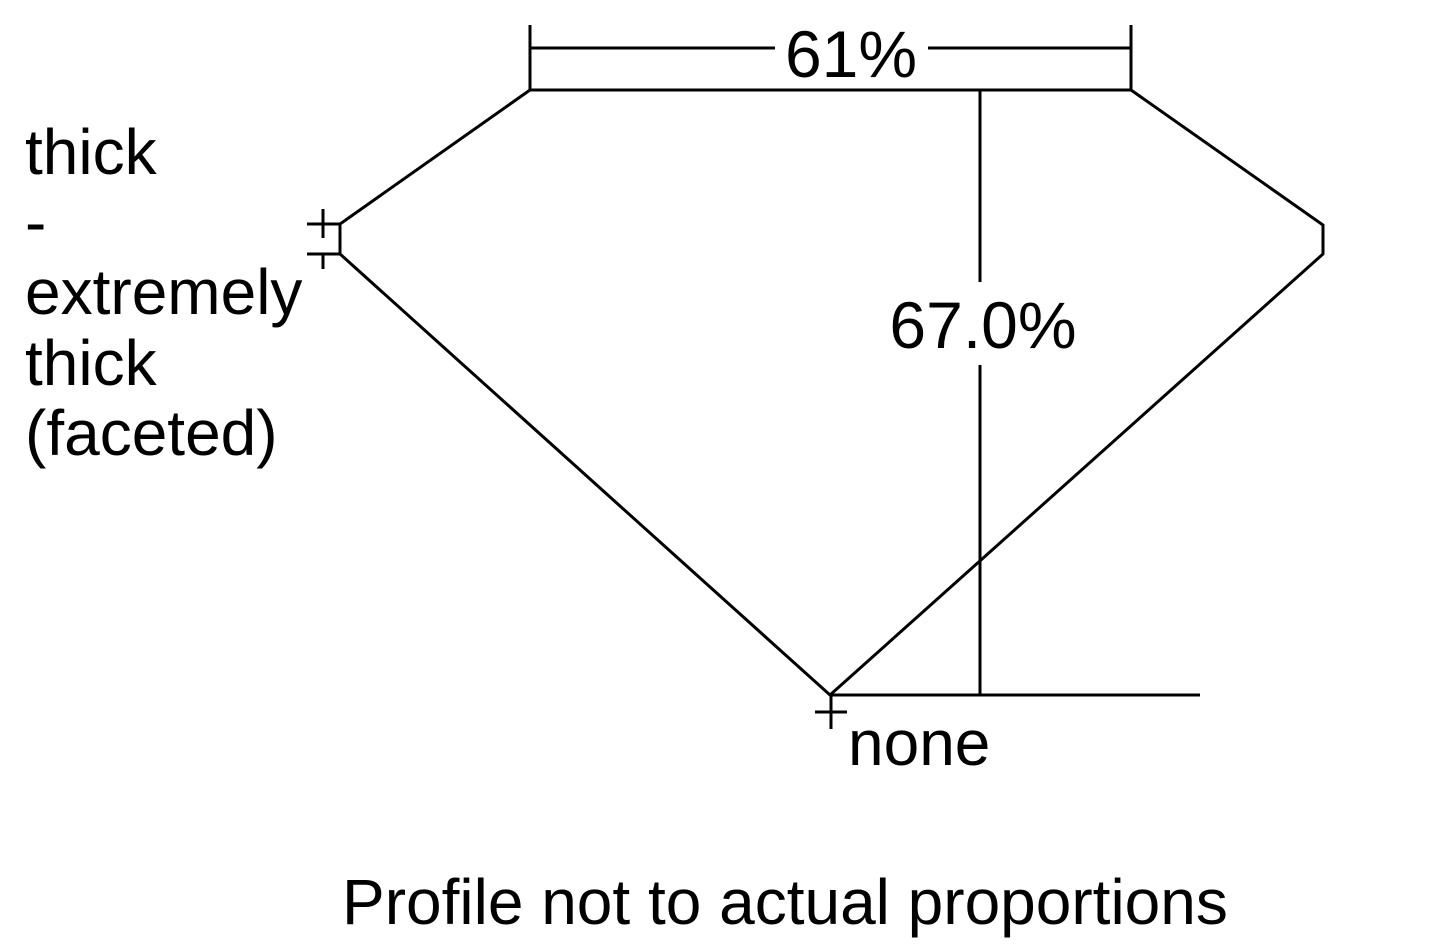  What do you see at coordinates (151, 433) in the screenshot?
I see `girdle-label-line: (faceted)` at bounding box center [151, 433].